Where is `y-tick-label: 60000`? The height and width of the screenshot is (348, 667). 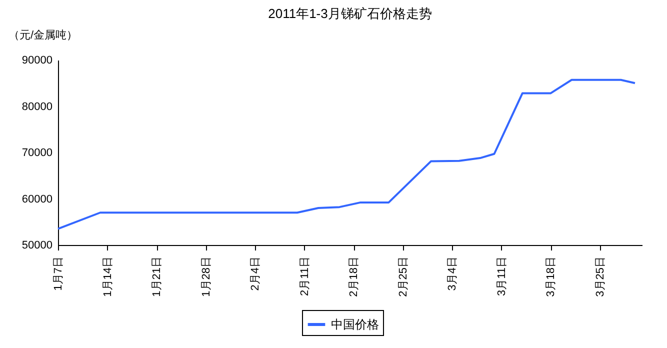 y-tick-label: 60000 is located at coordinates (37, 199).